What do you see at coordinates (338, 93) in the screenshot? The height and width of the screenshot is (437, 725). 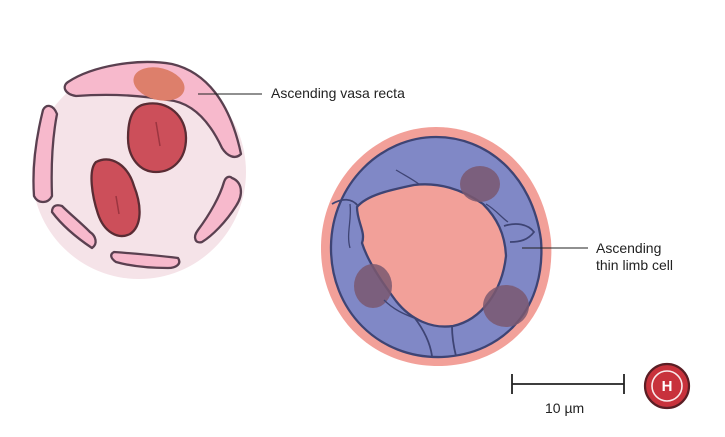 I see `label-ascending-vasa-recta: Ascending vasa recta` at bounding box center [338, 93].